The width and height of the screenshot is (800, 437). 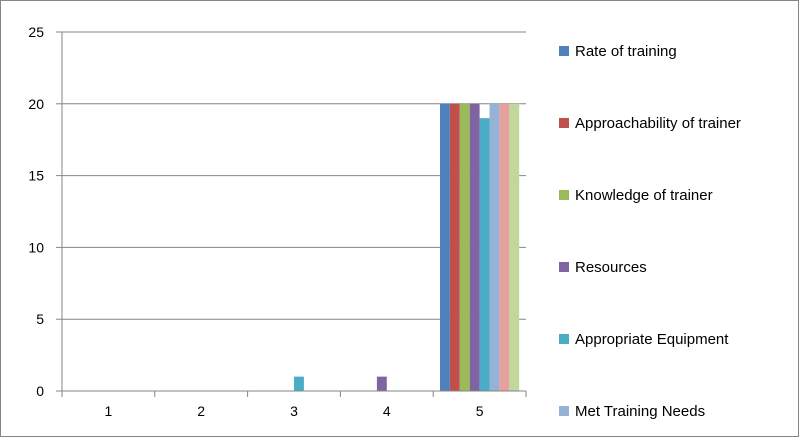 What do you see at coordinates (294, 411) in the screenshot?
I see `x-tick-label: 3` at bounding box center [294, 411].